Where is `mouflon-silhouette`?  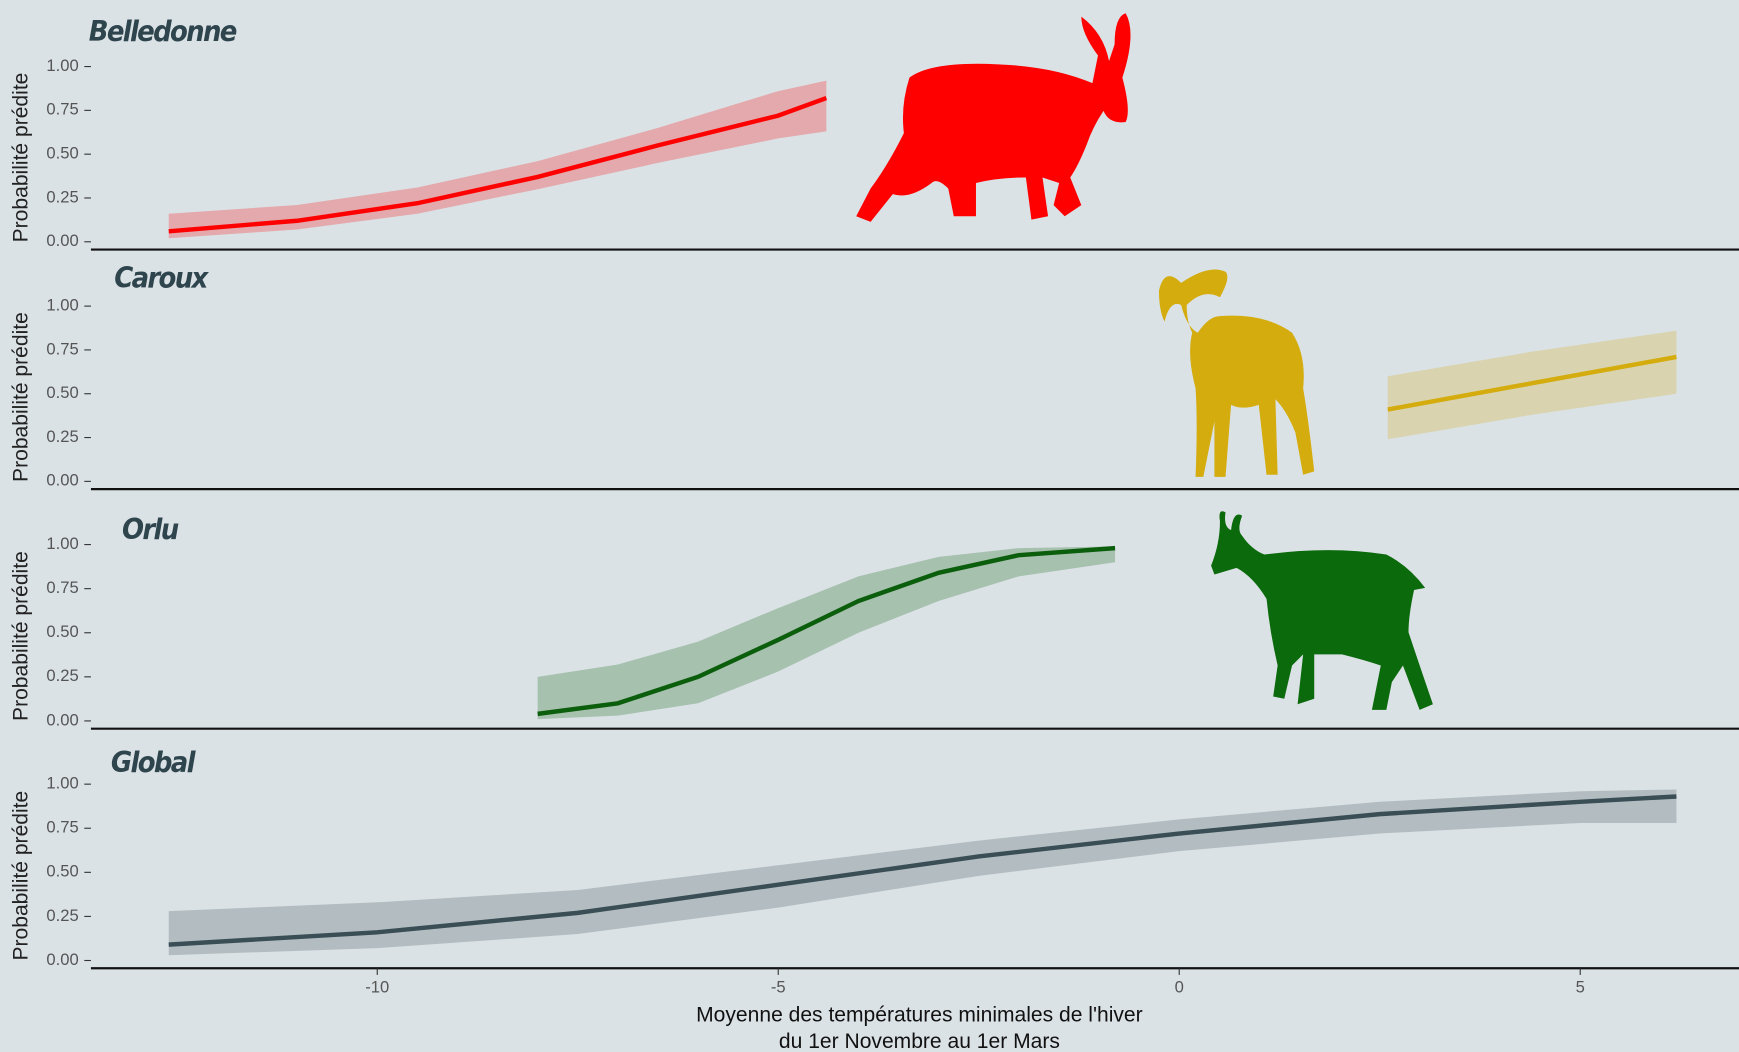 mouflon-silhouette is located at coordinates (1236, 373).